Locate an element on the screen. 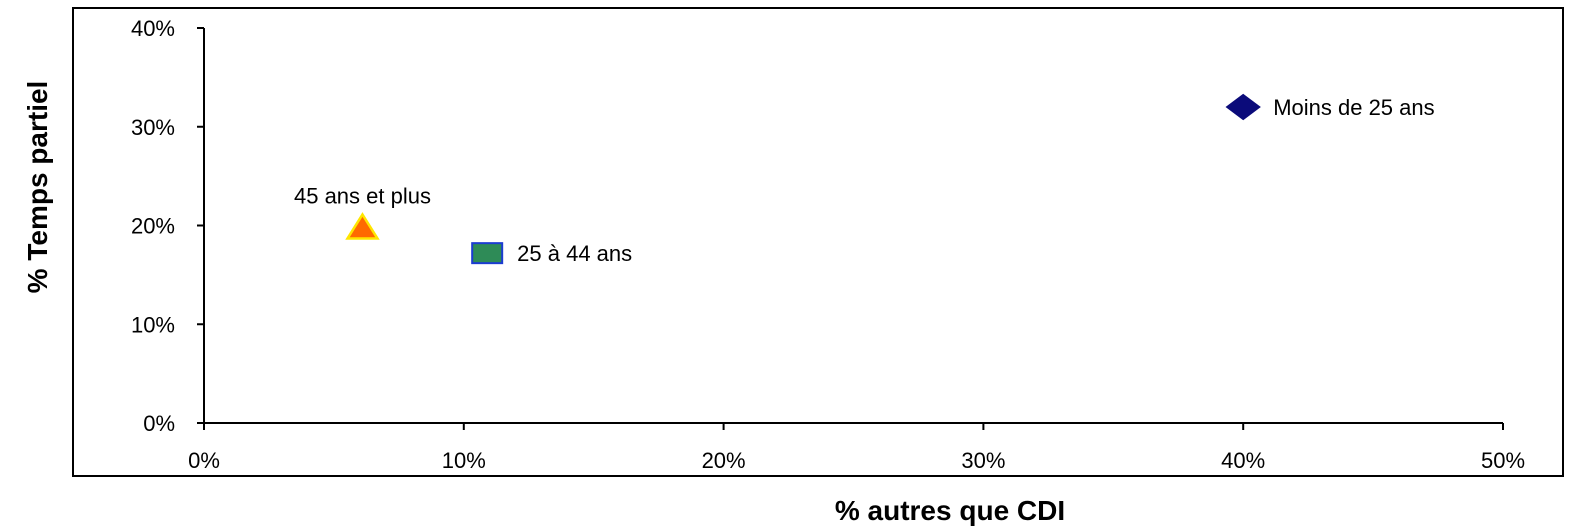 Image resolution: width=1571 pixels, height=527 pixels. x-tick-label: 40% is located at coordinates (1243, 460).